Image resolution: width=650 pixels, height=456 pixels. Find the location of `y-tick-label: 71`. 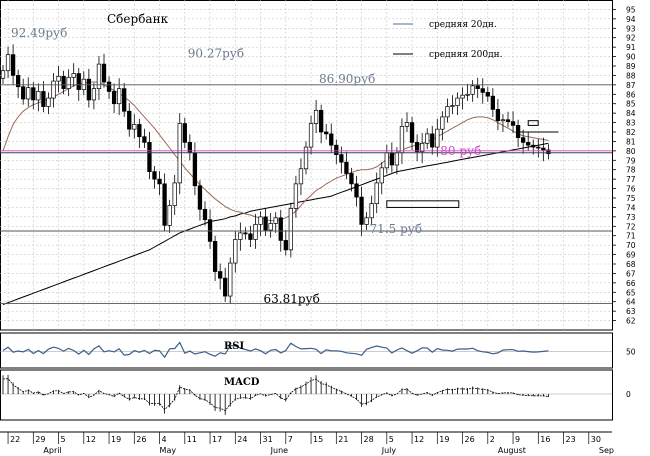

y-tick-label: 71 is located at coordinates (631, 236).